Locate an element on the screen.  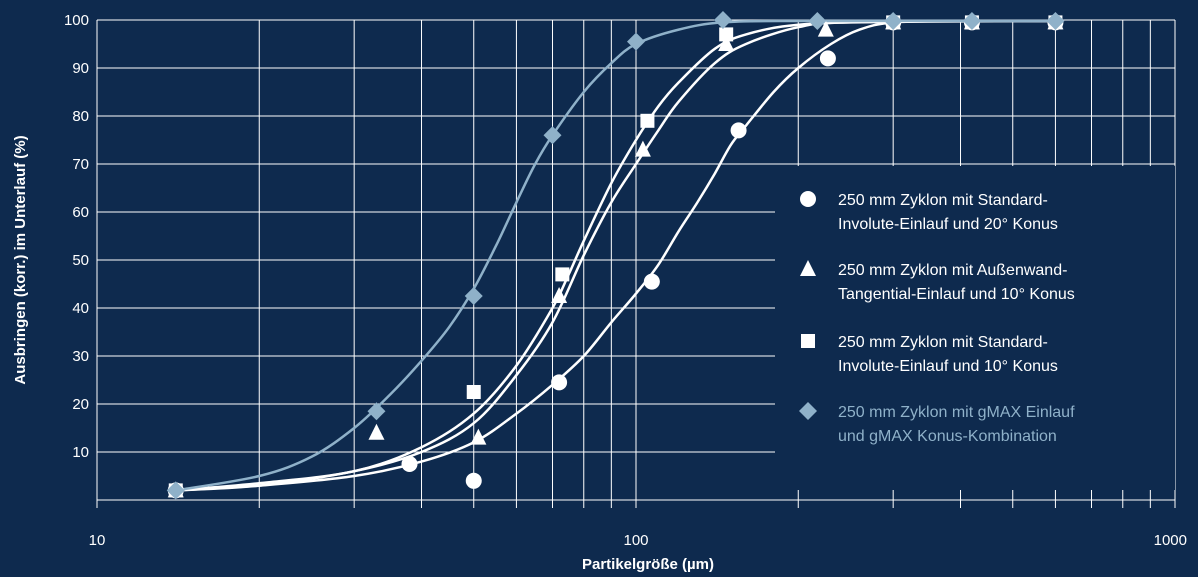
legend-label-series-3: Involute-Einlauf und 10° Konus is located at coordinates (948, 366).